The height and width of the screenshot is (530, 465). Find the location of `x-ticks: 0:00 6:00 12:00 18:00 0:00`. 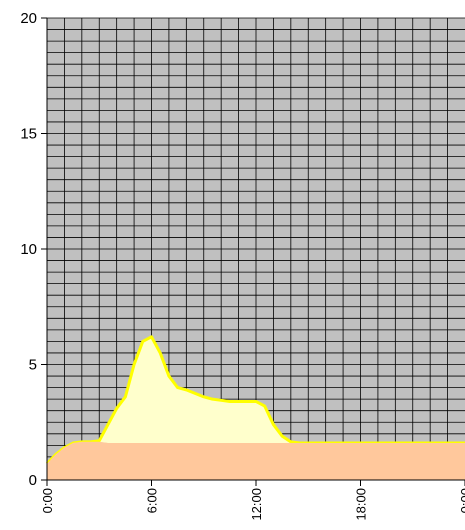

x-ticks: 0:00 6:00 12:00 18:00 0:00 is located at coordinates (252, 500).